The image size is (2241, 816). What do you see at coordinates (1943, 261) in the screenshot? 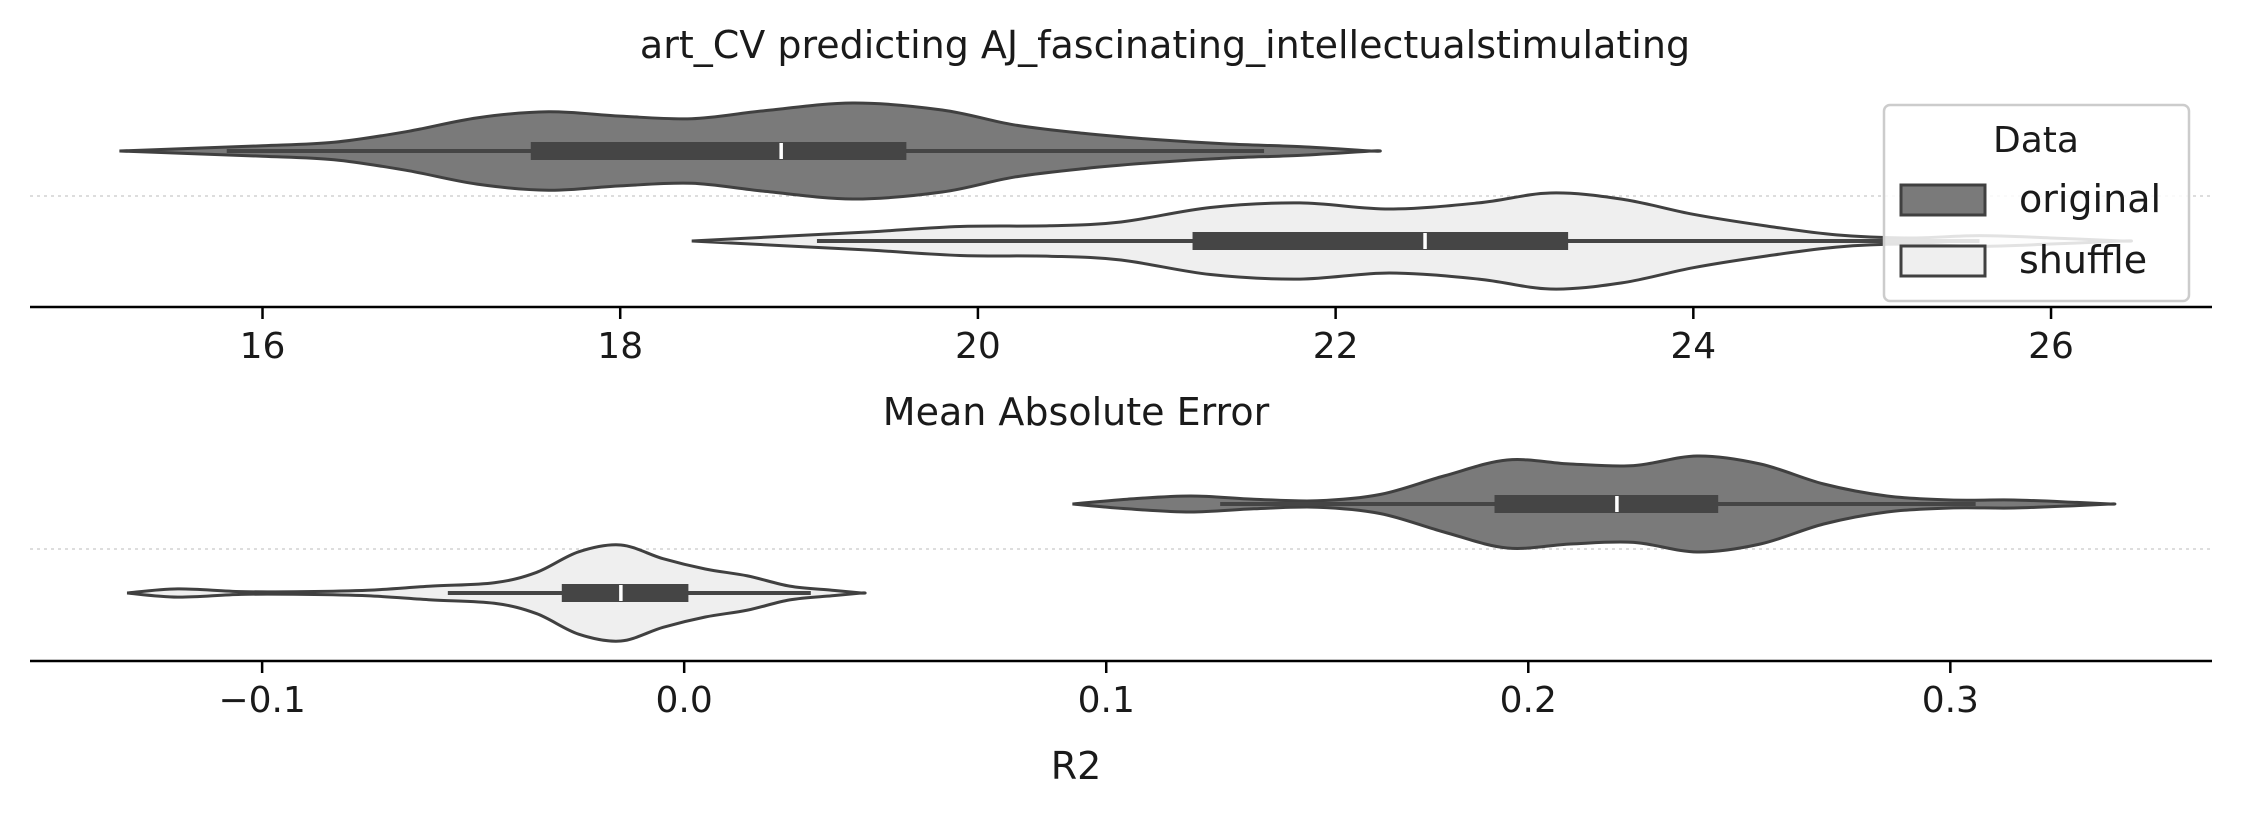
I see `legend-swatch-shuffle` at bounding box center [1943, 261].